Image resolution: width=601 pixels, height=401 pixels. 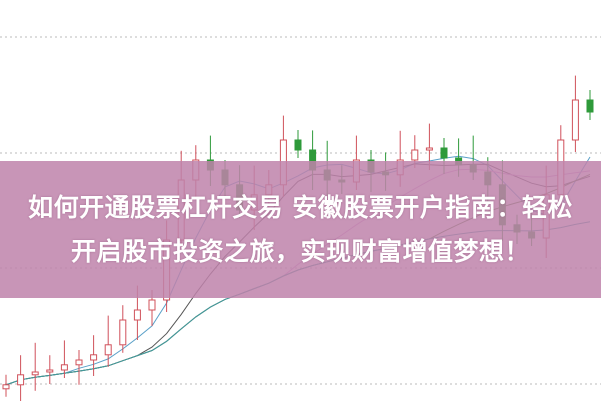 What do you see at coordinates (300, 207) in the screenshot?
I see `title-line-1: 如何开通股票杠杆交易 安徽股票开户指南：轻松` at bounding box center [300, 207].